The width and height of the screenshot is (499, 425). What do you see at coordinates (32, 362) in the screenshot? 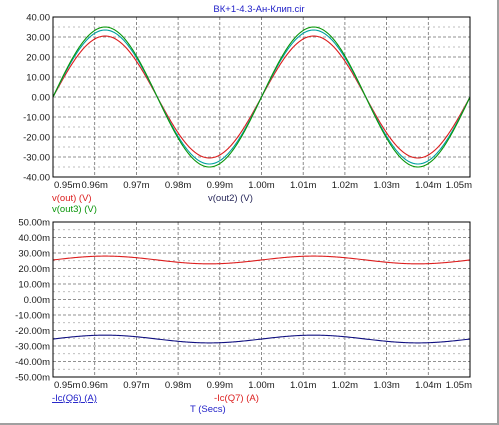
I see `bottom-ytick-label: -40.00m` at bounding box center [32, 362].